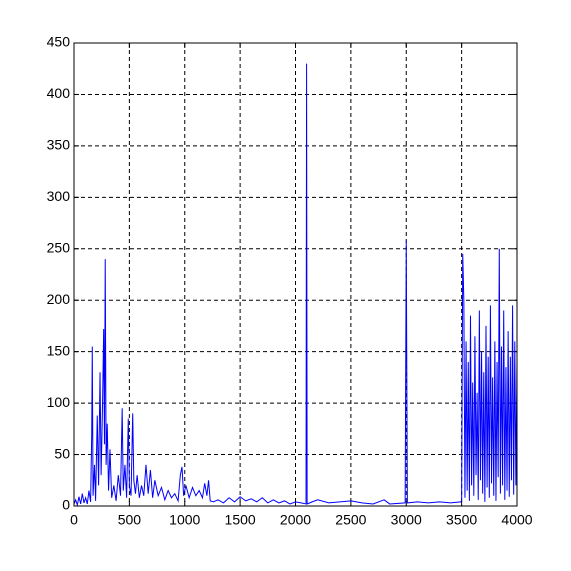 Image resolution: width=571 pixels, height=571 pixels. Describe the element at coordinates (240, 520) in the screenshot. I see `x-tick-label: 1500` at that location.